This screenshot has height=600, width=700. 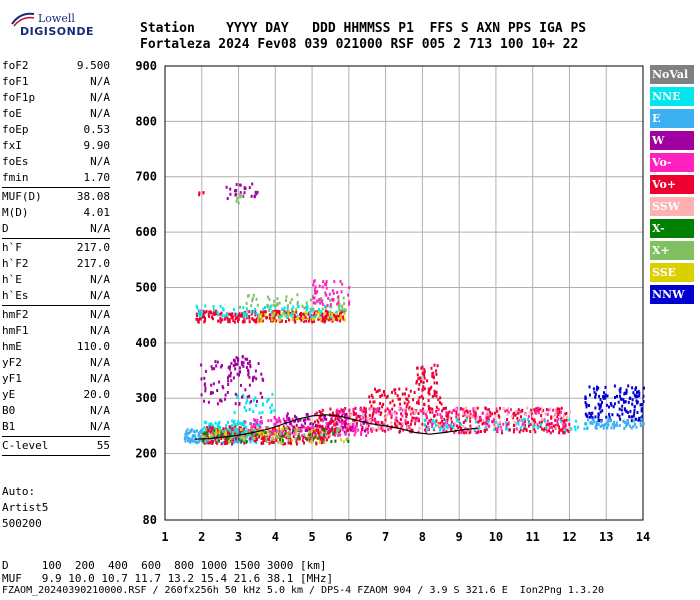 What do you see at coordinates (19, 491) in the screenshot?
I see `auto-label: Auto:` at bounding box center [19, 491].